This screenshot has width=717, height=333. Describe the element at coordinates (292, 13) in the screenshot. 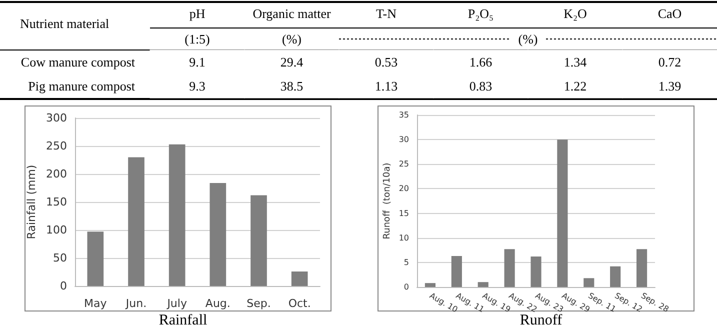

I see `x-tick-label: Organic matter` at that location.